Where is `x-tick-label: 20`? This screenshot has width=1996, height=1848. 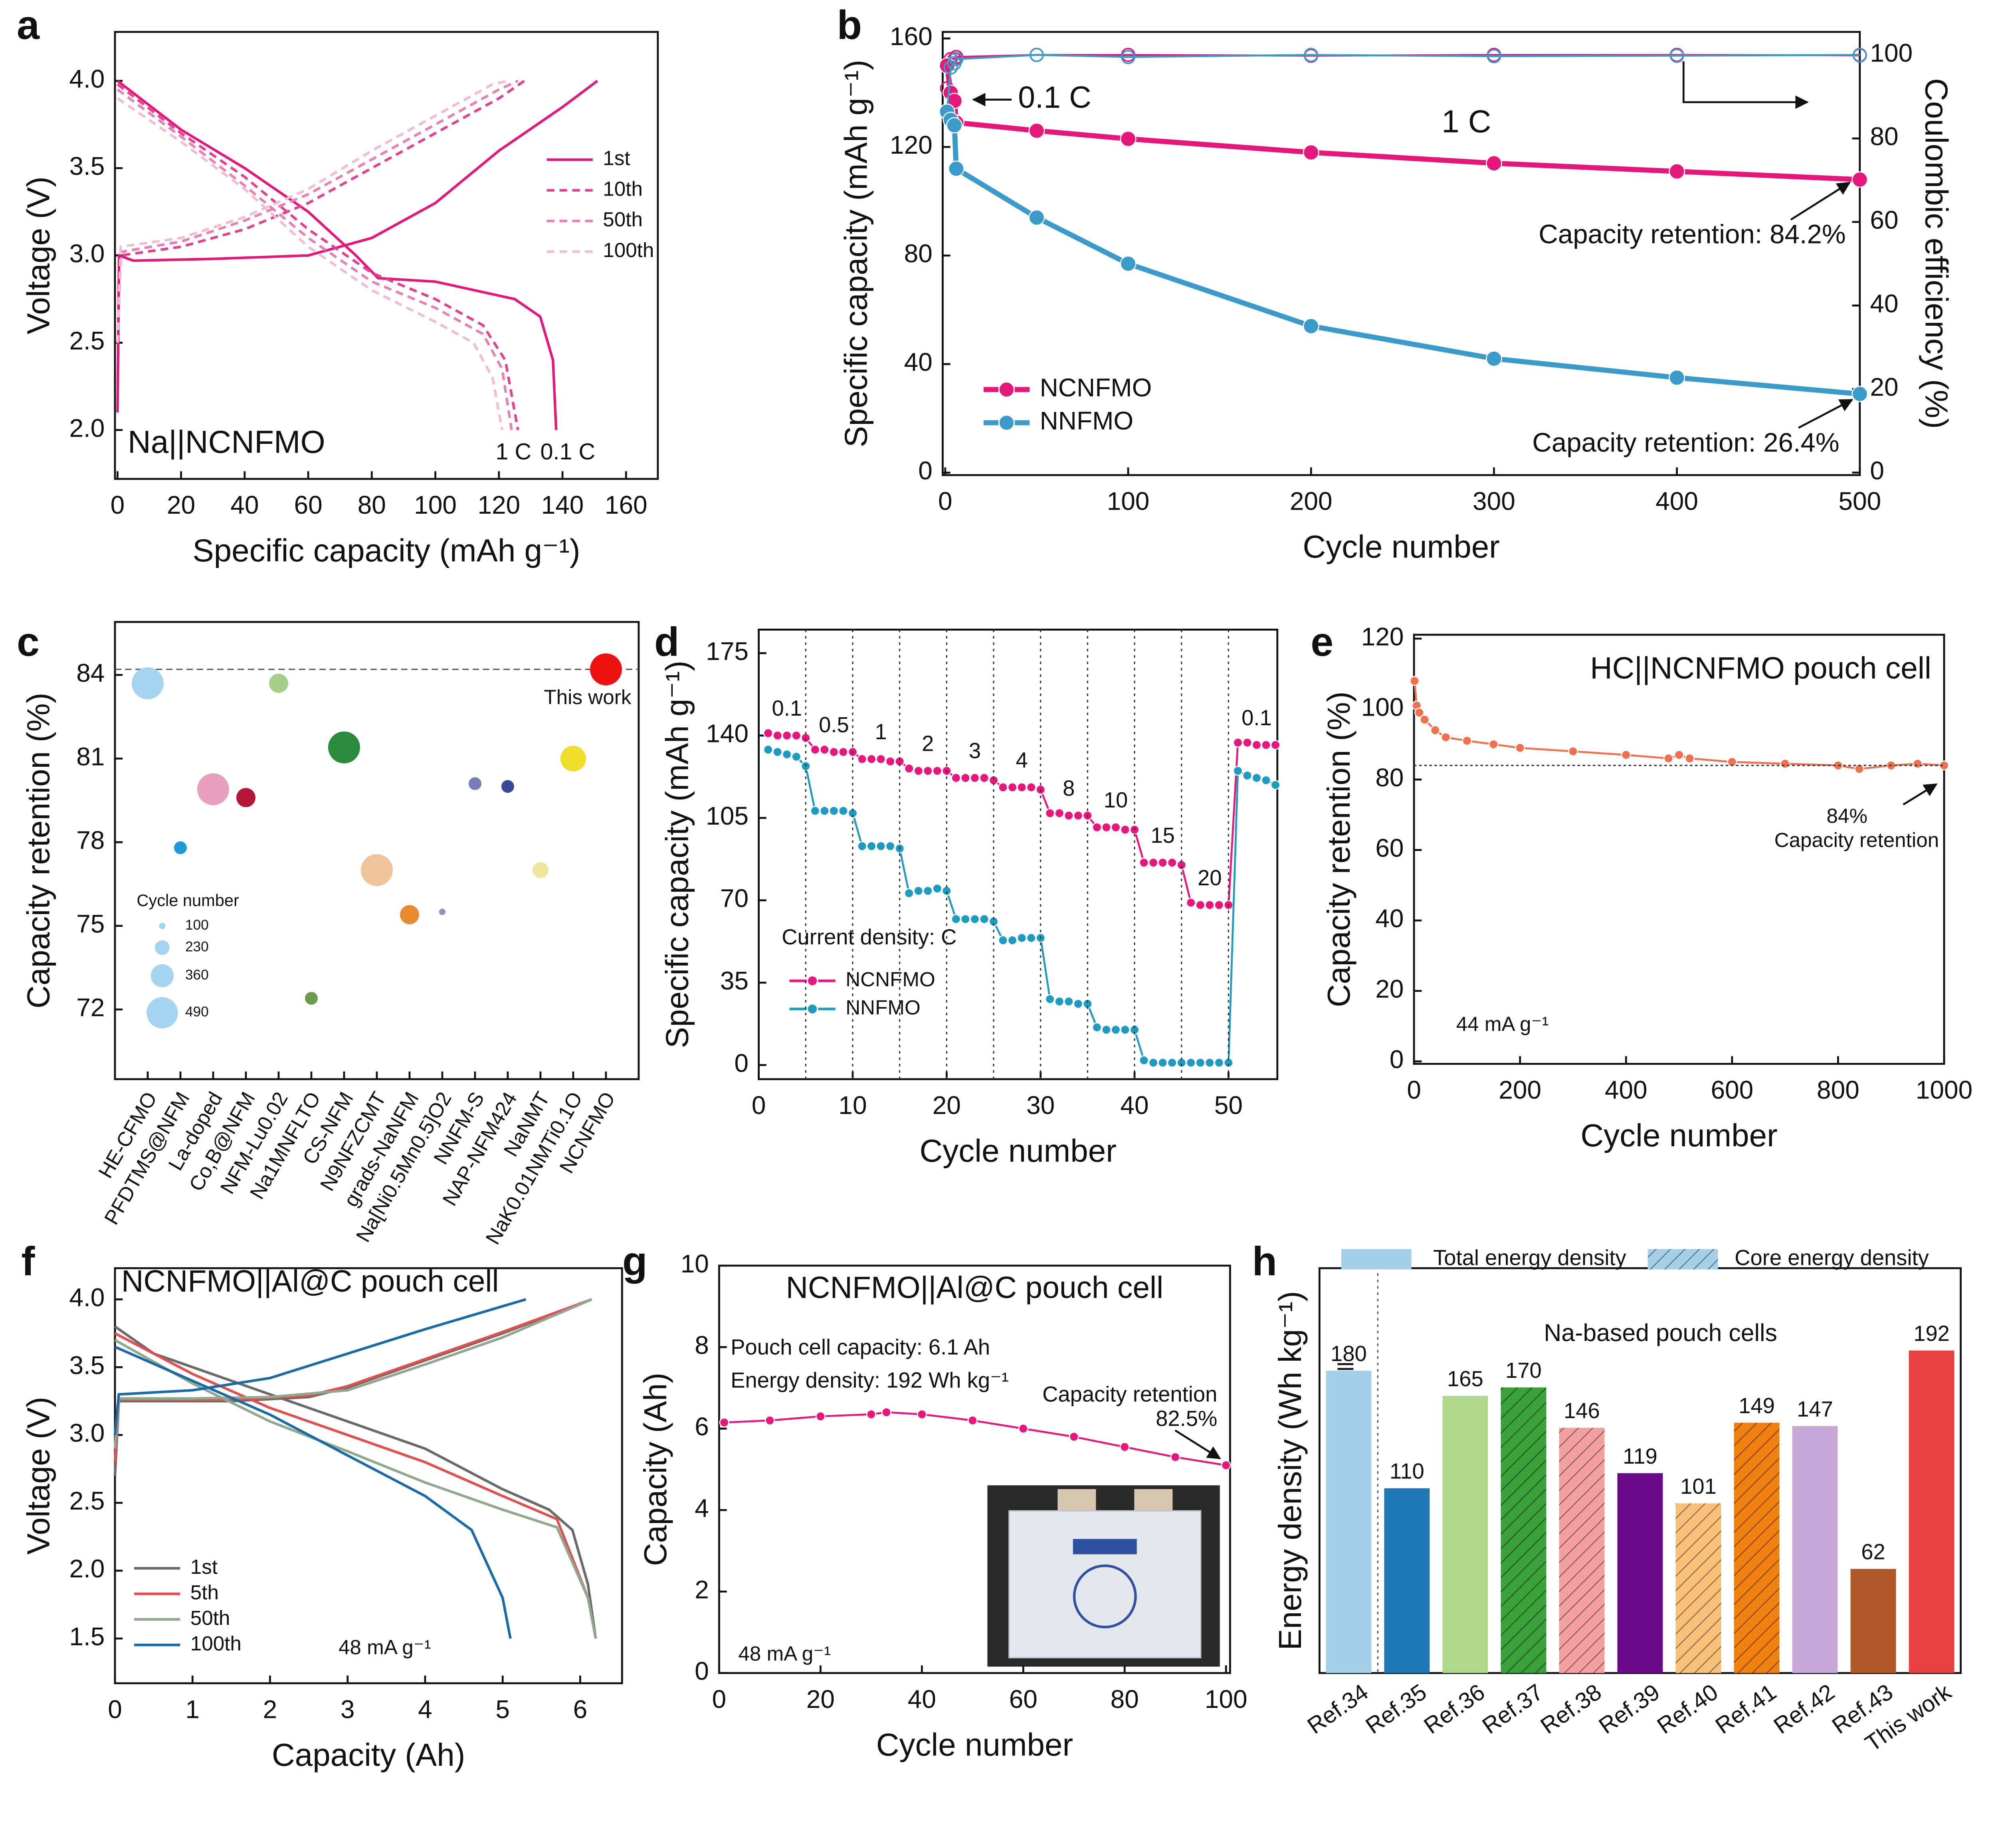
x-tick-label: 20 is located at coordinates (947, 1105).